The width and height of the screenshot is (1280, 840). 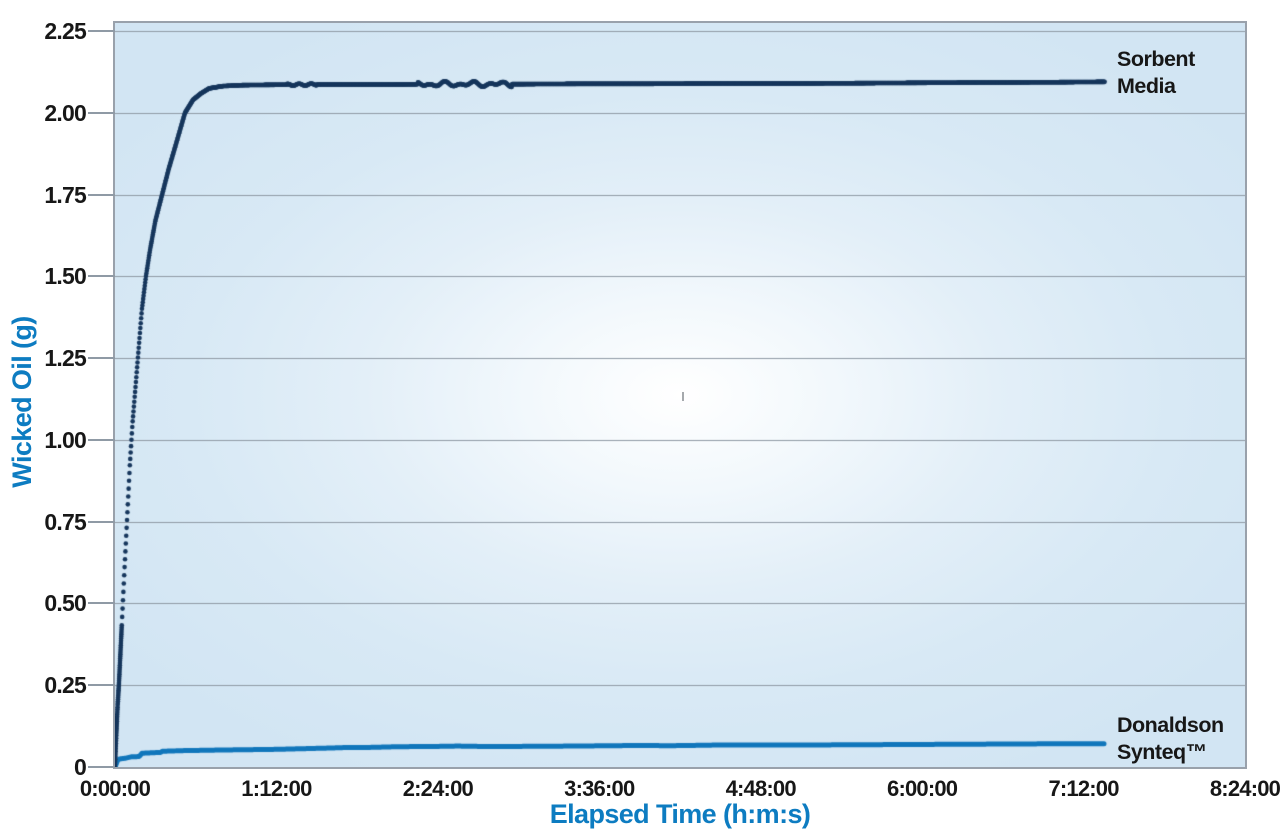 What do you see at coordinates (1146, 86) in the screenshot?
I see `legend-sorbent-line2: Media` at bounding box center [1146, 86].